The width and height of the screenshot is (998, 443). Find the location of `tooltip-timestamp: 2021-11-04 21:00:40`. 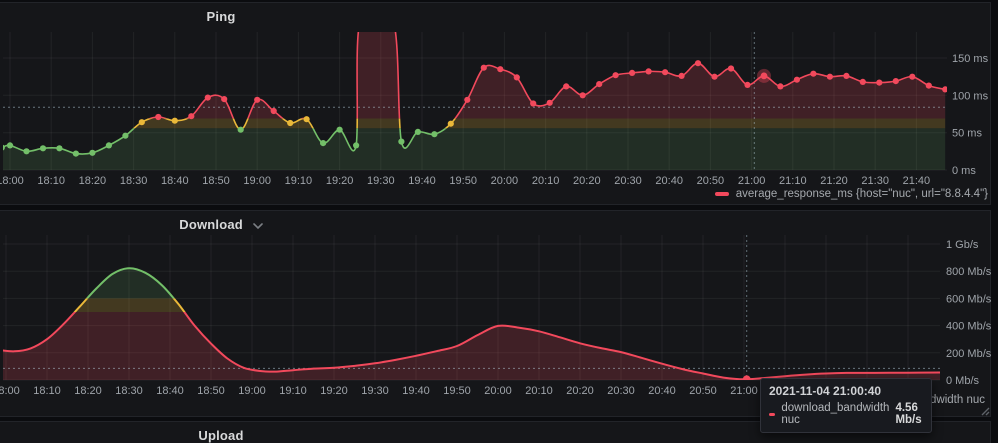

tooltip-timestamp: 2021-11-04 21:00:40 is located at coordinates (825, 391).